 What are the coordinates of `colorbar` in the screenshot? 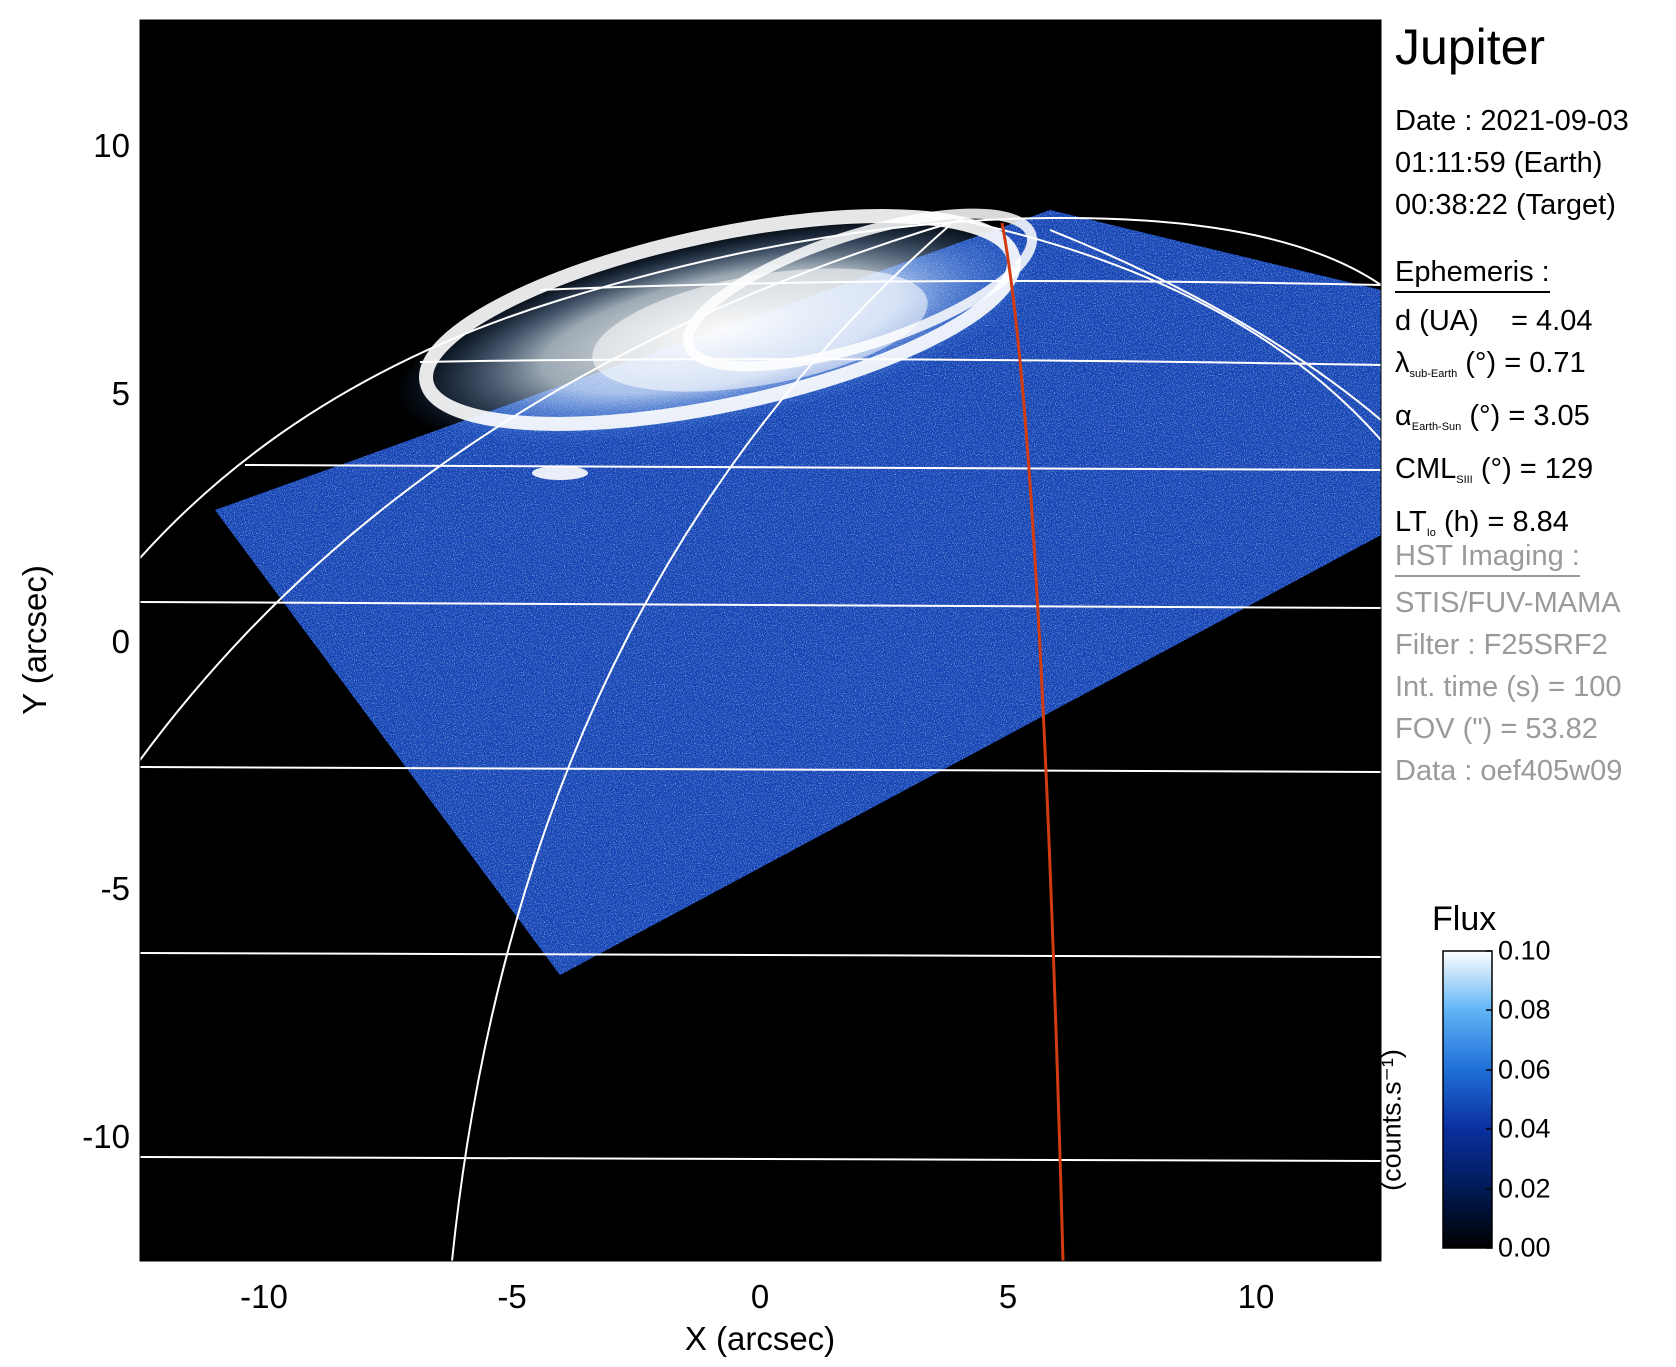 It's located at (1467, 1099).